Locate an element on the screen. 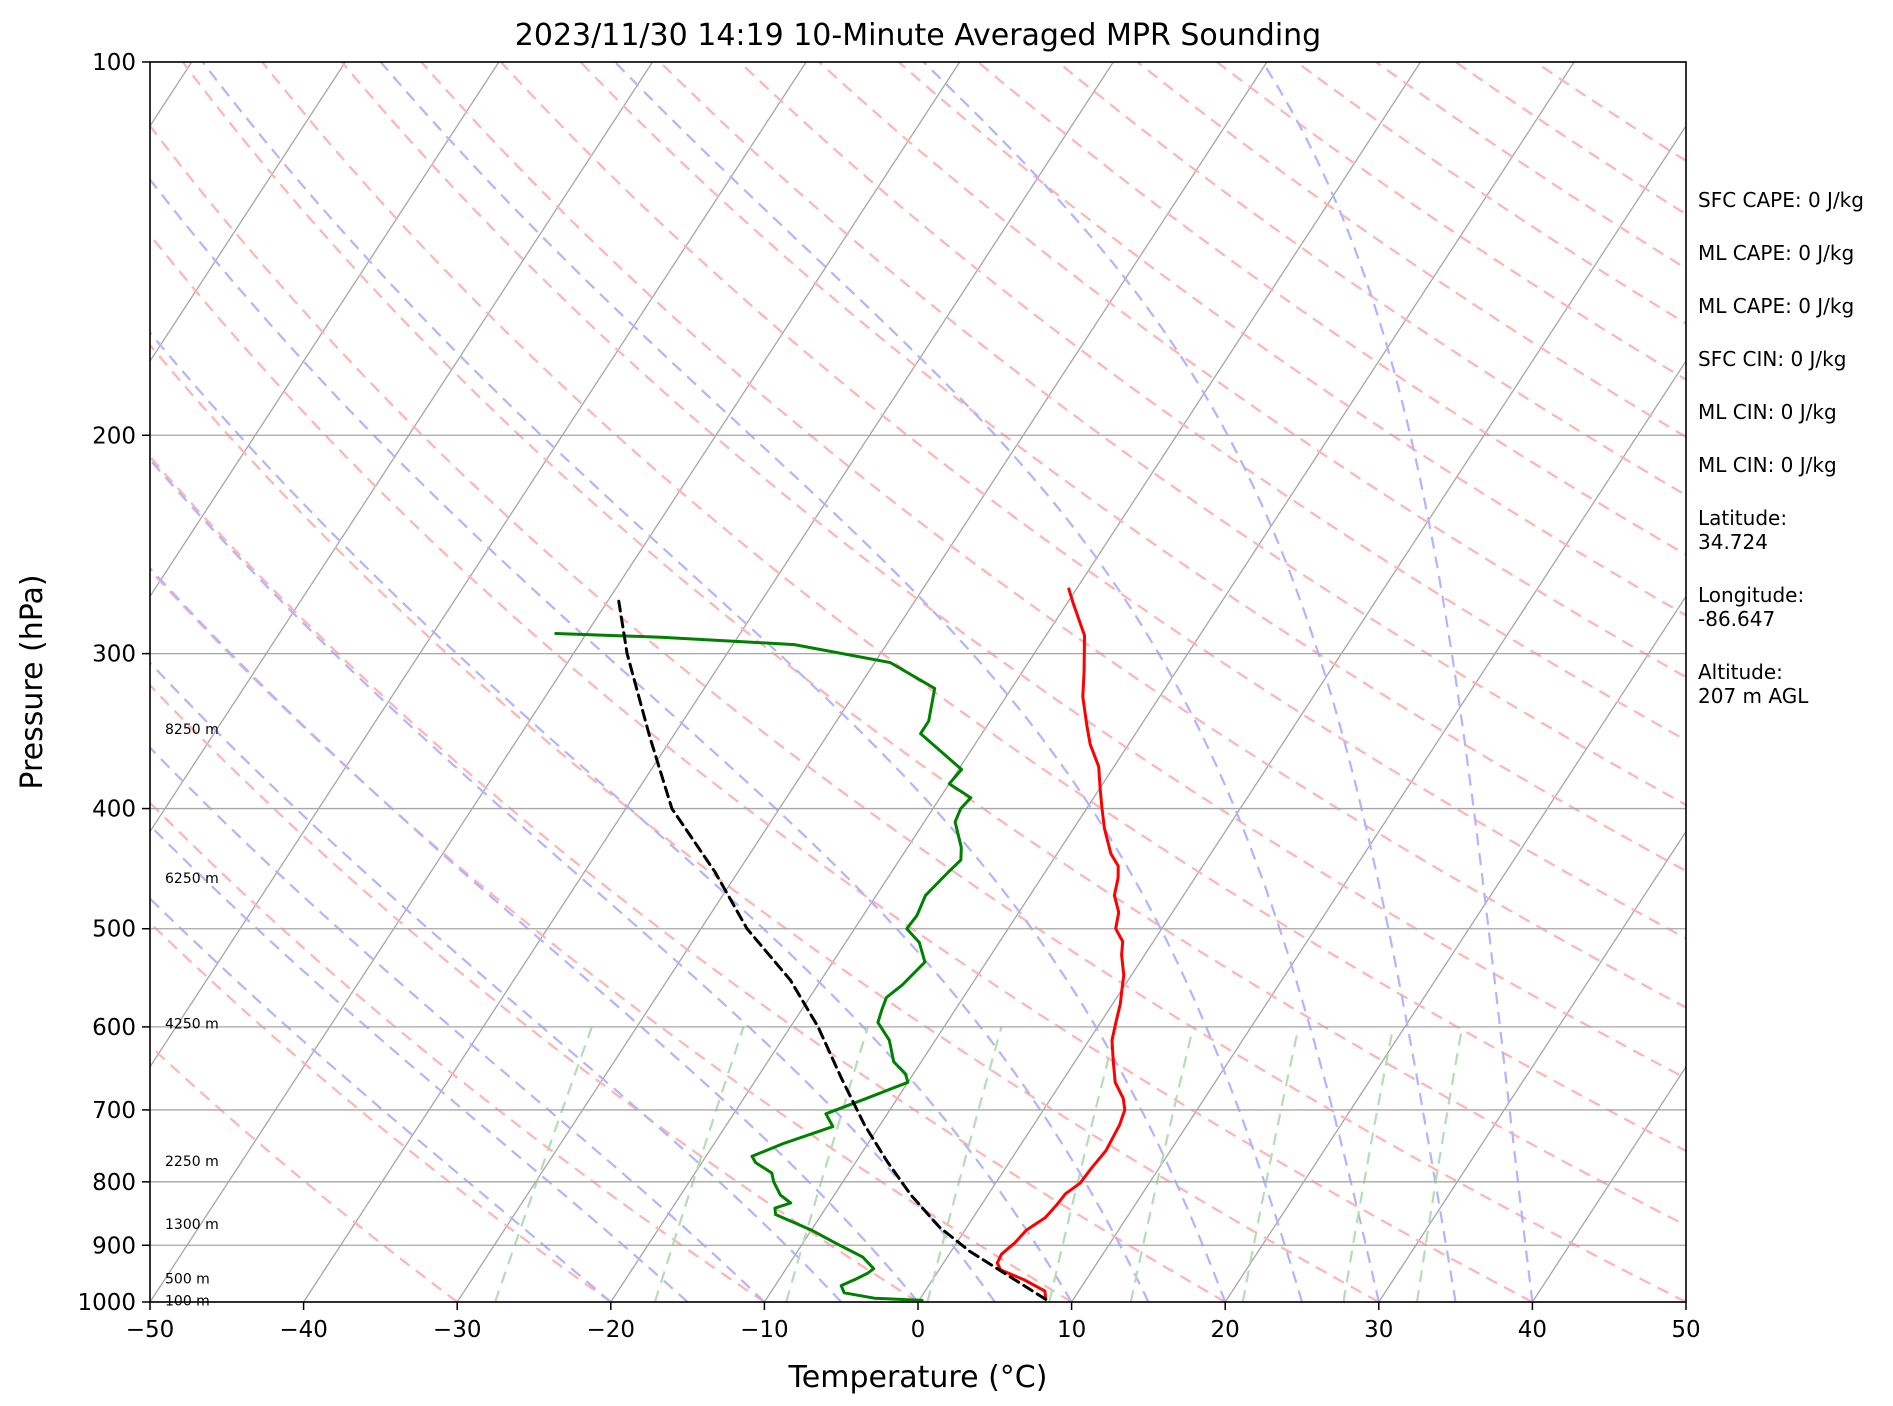  sfc-cin-text: SFC CIN: 0 J/kg is located at coordinates (1772, 359).